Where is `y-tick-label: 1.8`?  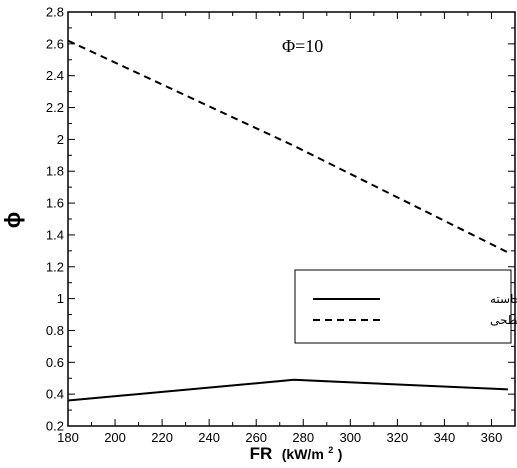
y-tick-label: 1.8 is located at coordinates (55, 171).